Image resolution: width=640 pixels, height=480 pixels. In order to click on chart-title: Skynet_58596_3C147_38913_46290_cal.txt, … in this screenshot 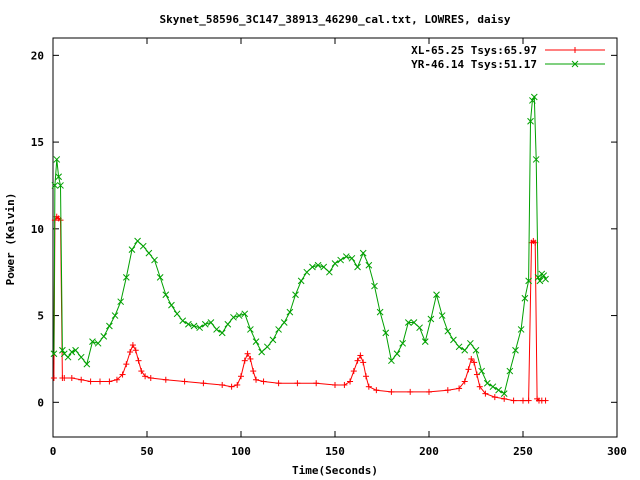, I will do `click(335, 19)`.